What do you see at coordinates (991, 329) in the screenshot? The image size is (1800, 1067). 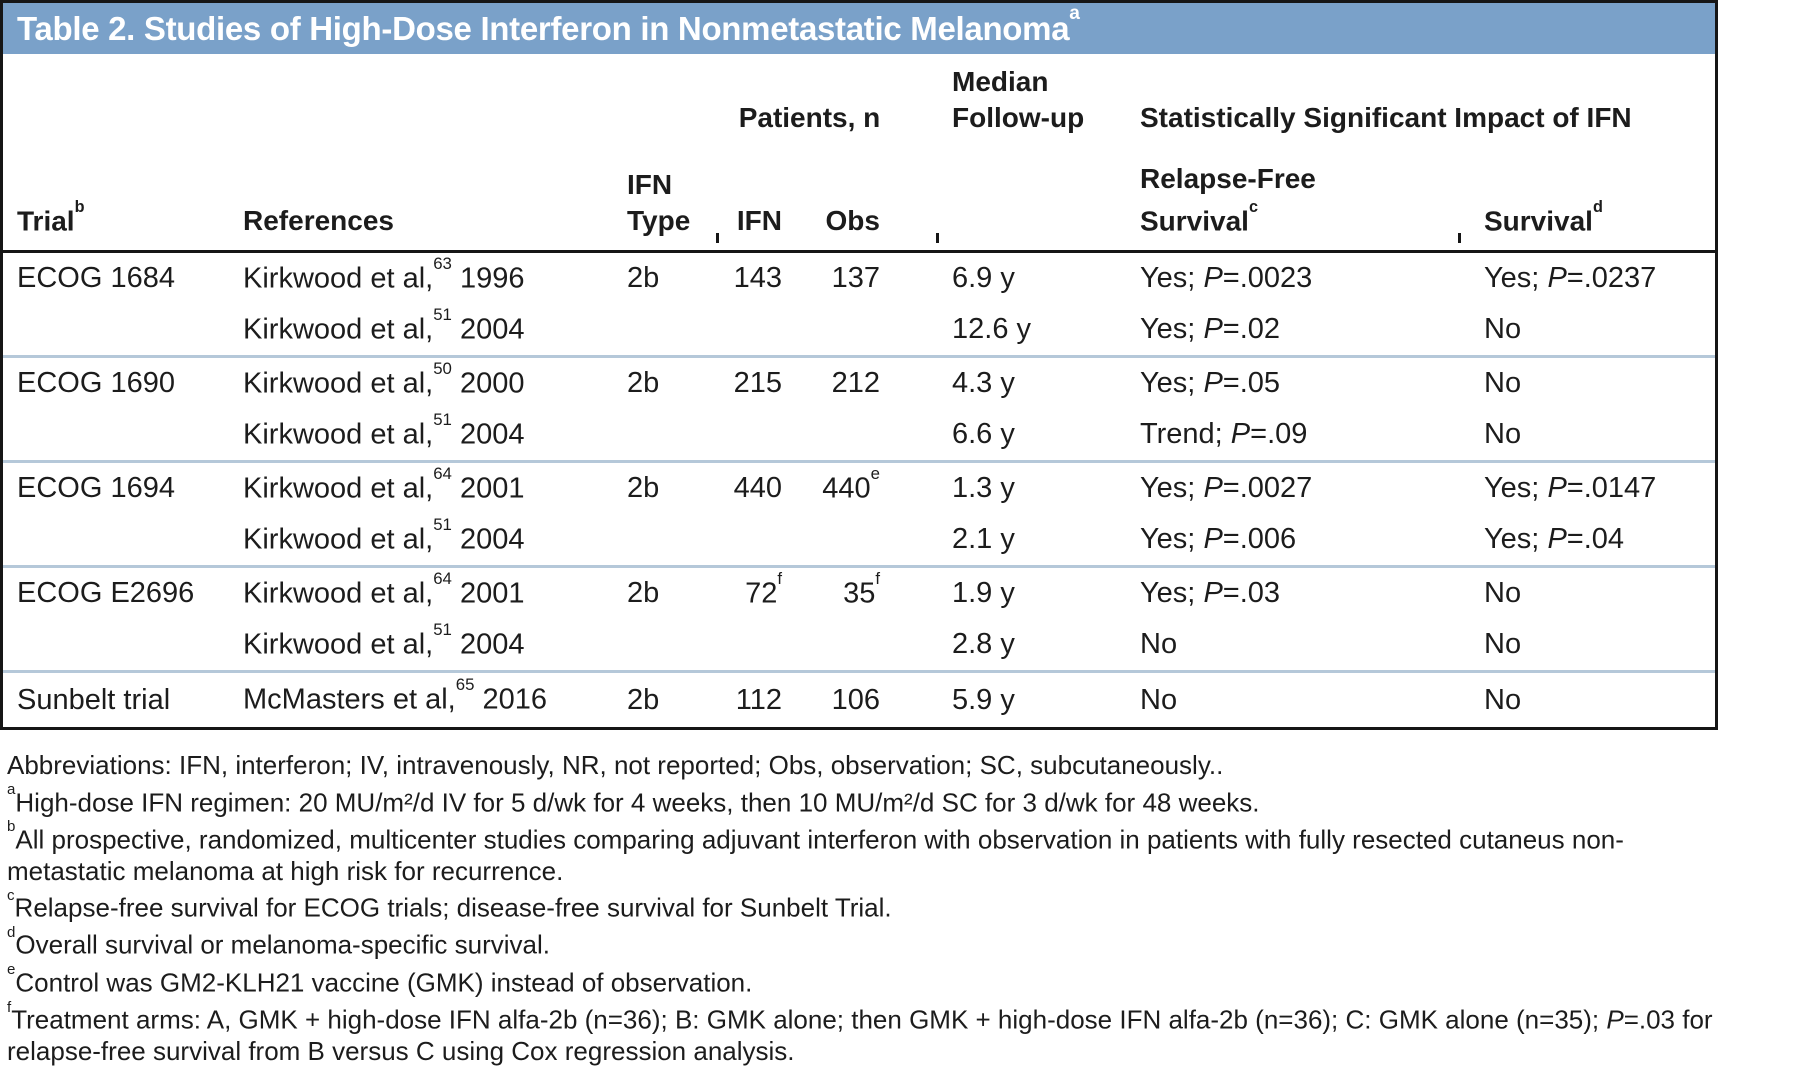 I see `median-followup-cell: 12.6 y` at bounding box center [991, 329].